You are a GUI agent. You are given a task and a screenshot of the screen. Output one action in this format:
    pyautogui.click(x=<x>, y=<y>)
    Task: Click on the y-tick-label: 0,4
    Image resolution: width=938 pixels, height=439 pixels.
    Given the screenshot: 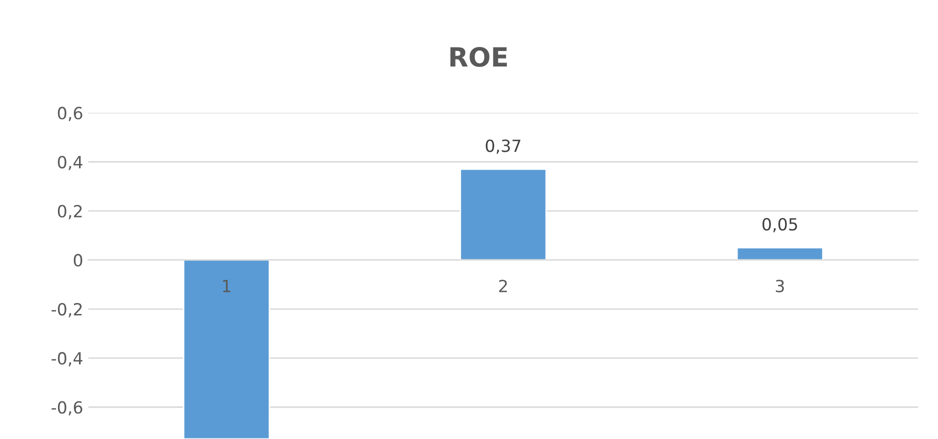 What is the action you would take?
    pyautogui.click(x=70, y=163)
    